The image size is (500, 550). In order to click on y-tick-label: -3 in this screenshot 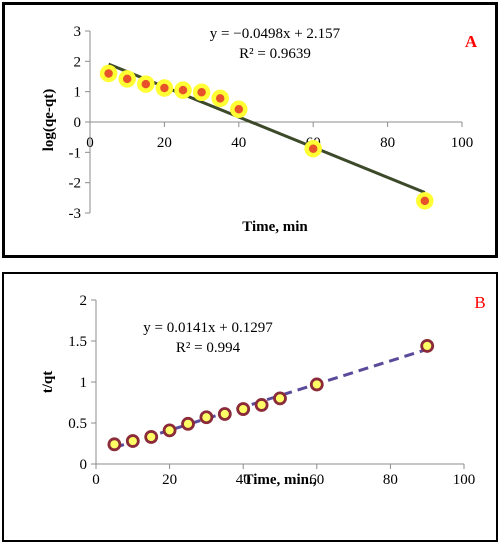, I will do `click(75, 214)`.